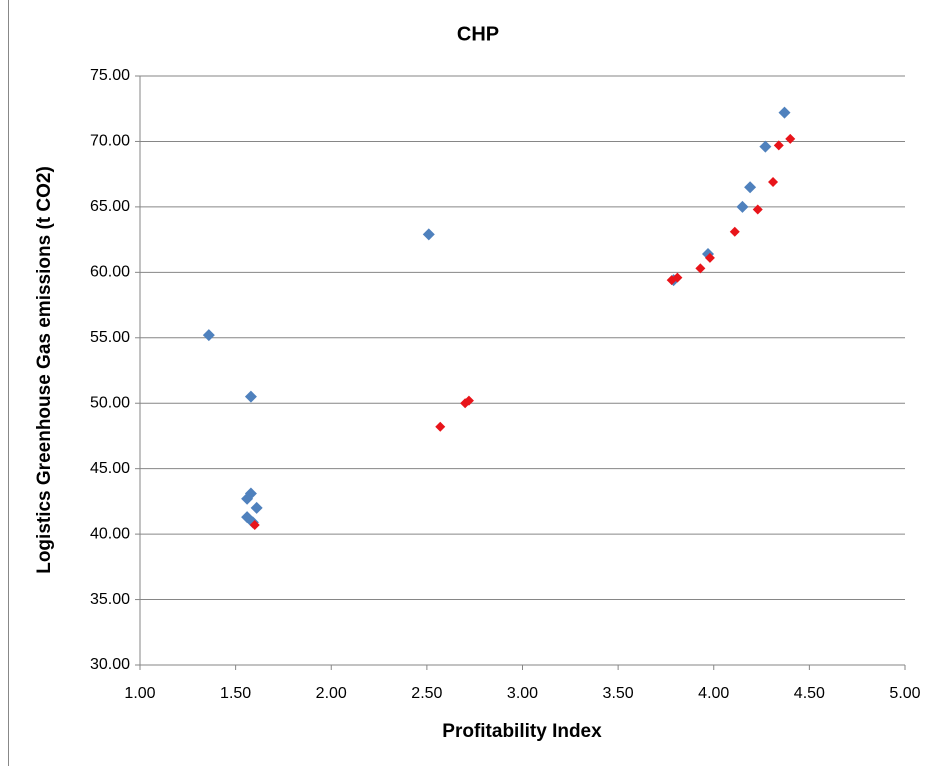  What do you see at coordinates (110, 402) in the screenshot?
I see `y-tick-label: 50.00` at bounding box center [110, 402].